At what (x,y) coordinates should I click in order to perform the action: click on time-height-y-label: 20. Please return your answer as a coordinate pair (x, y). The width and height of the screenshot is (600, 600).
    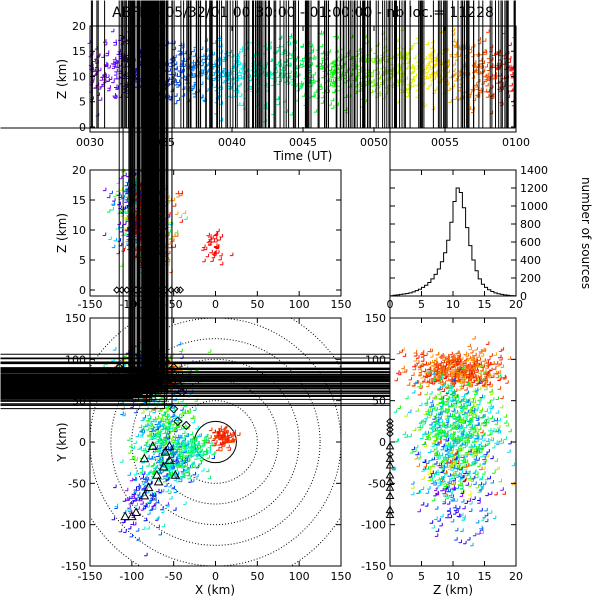
    Looking at the image, I should click on (79, 26).